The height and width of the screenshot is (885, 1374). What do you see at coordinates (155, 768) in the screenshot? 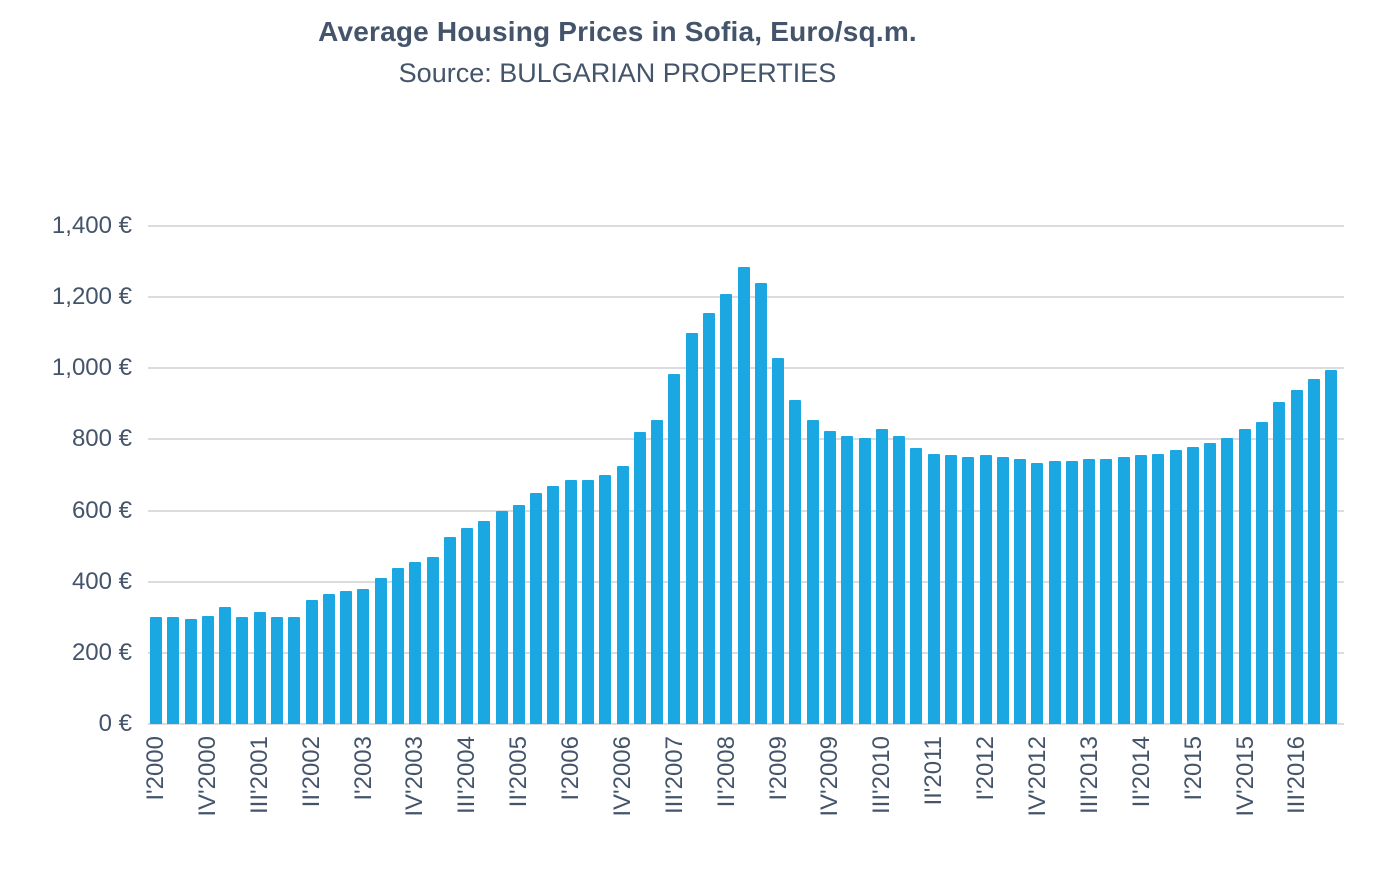
I see `x-axis-tick-label: I'2000` at bounding box center [155, 768].